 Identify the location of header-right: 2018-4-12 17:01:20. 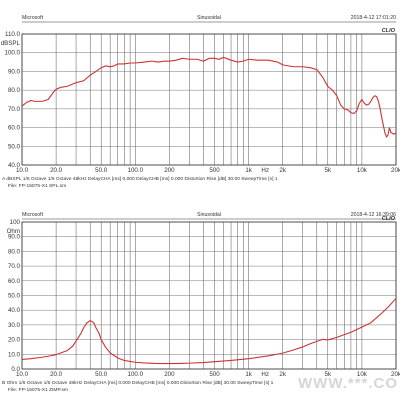
(373, 18).